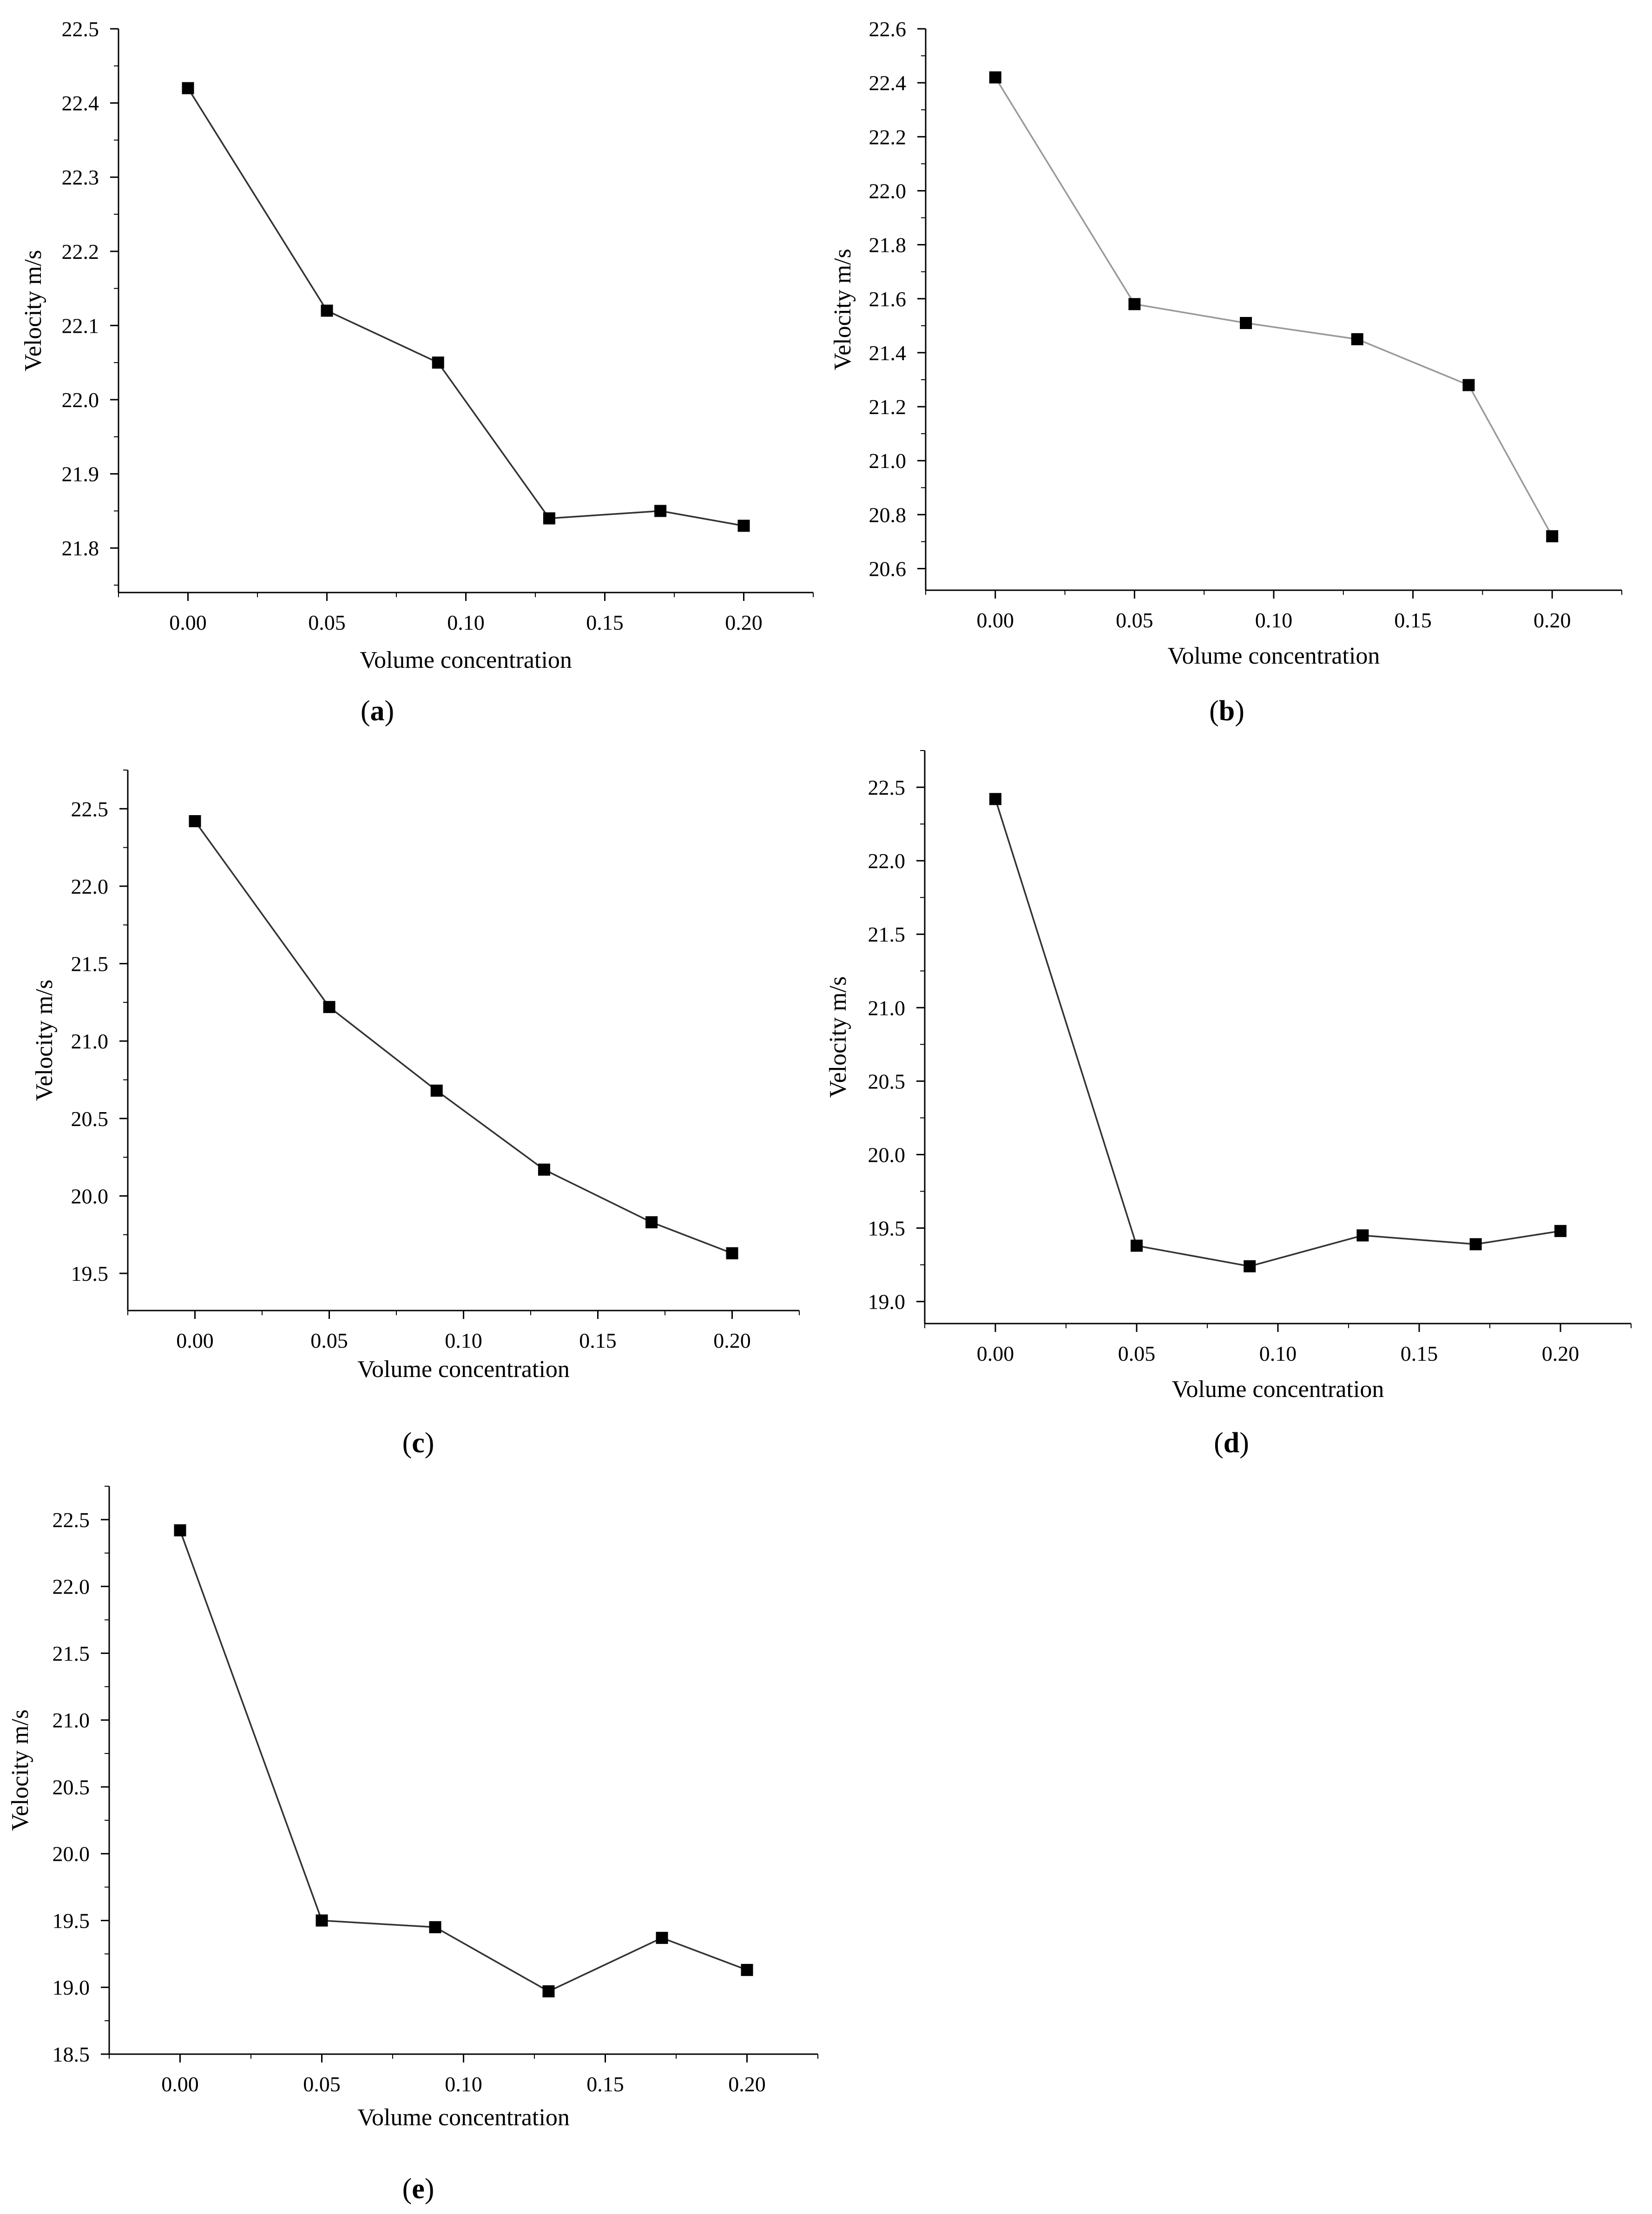 The width and height of the screenshot is (1652, 2214). I want to click on panel-caption: (e), so click(418, 2189).